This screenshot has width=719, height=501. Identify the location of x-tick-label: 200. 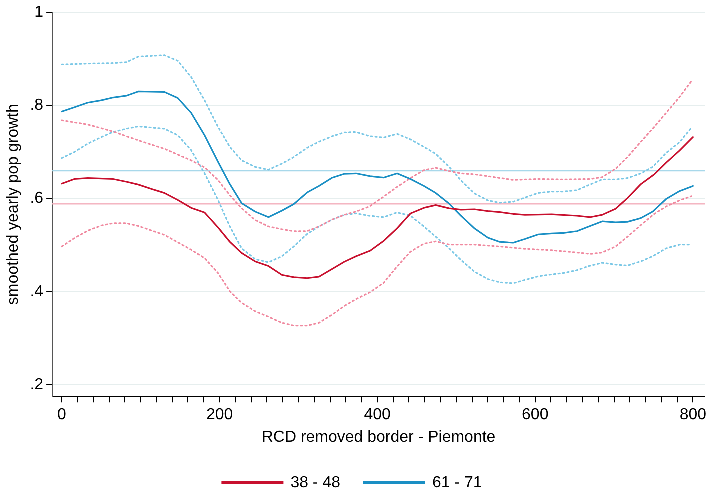
(220, 415).